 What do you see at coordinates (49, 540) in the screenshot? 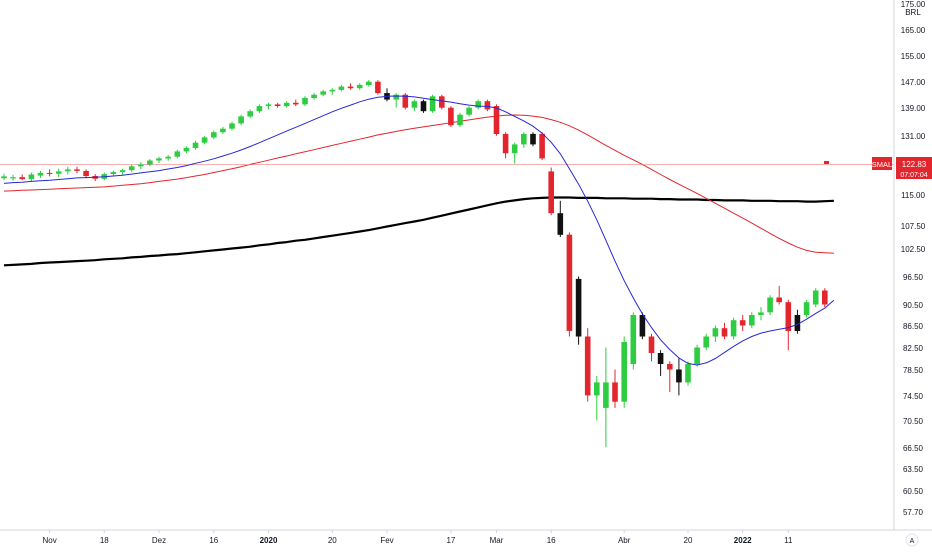
I see `time-tick-label: Nov` at bounding box center [49, 540].